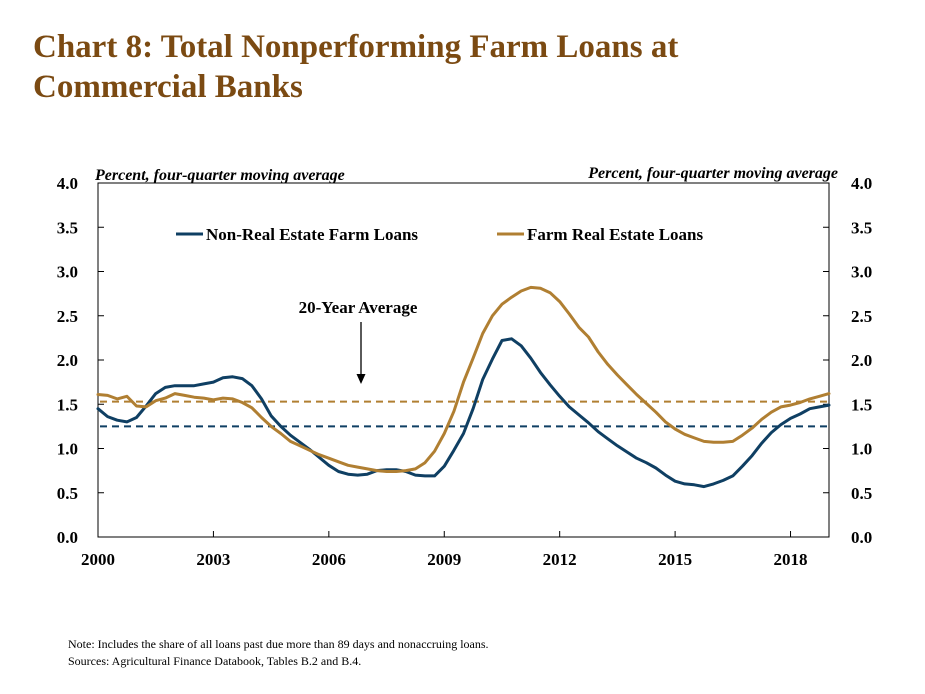 The image size is (925, 694). Describe the element at coordinates (444, 559) in the screenshot. I see `x-tick-label: 2009` at that location.